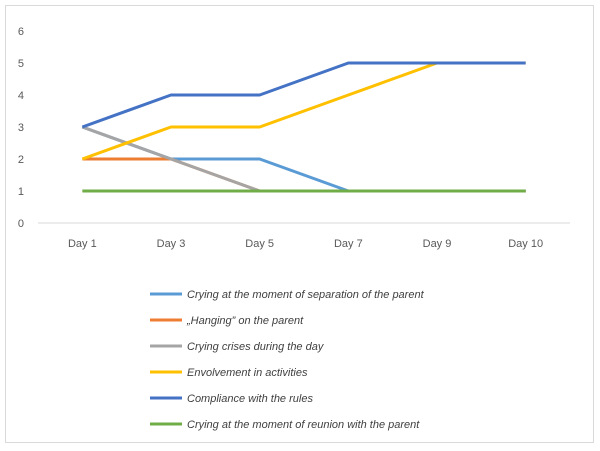  Describe the element at coordinates (250, 399) in the screenshot. I see `legend-label: Compliance with the rules` at that location.